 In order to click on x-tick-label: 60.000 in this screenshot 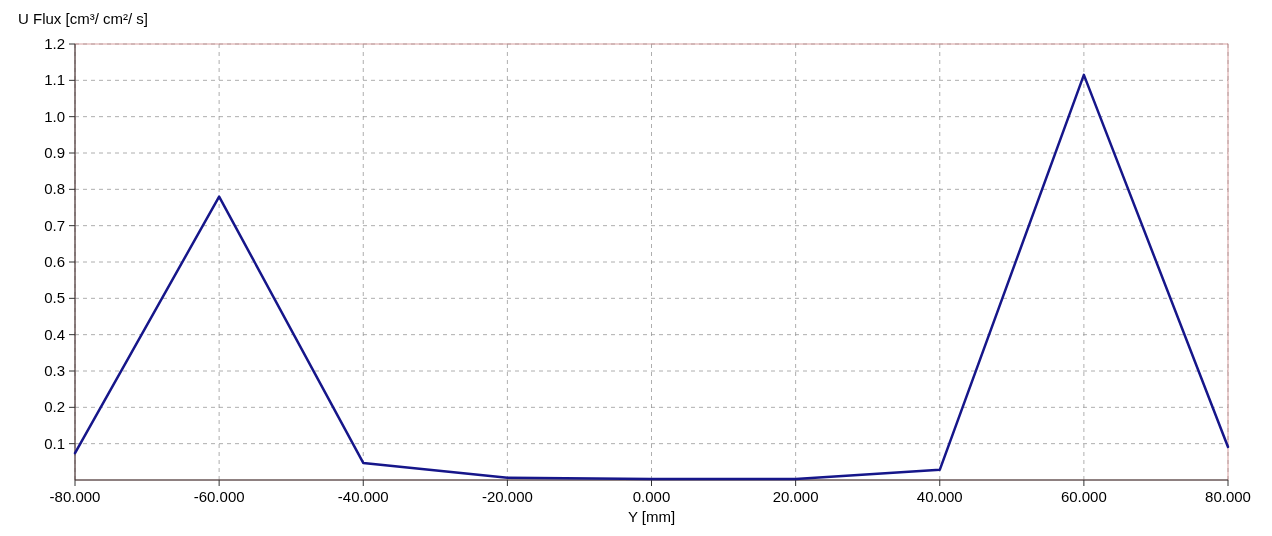, I will do `click(1083, 496)`.